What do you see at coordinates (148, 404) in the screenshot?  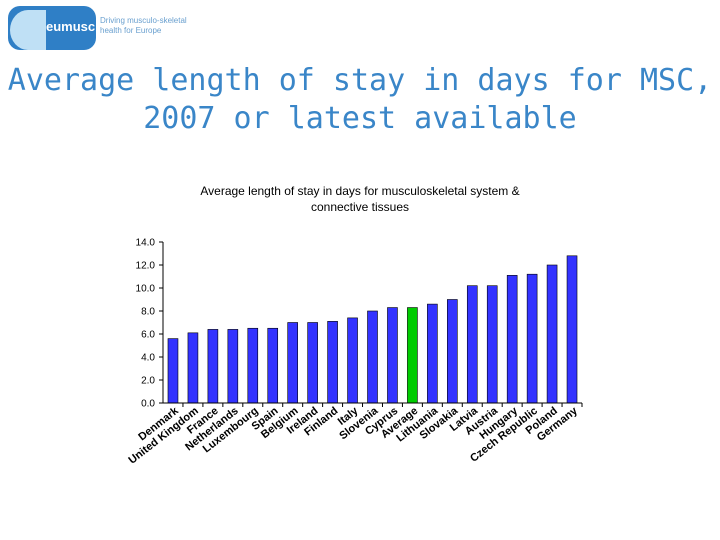 I see `y-tick-label: 0.0` at bounding box center [148, 404].